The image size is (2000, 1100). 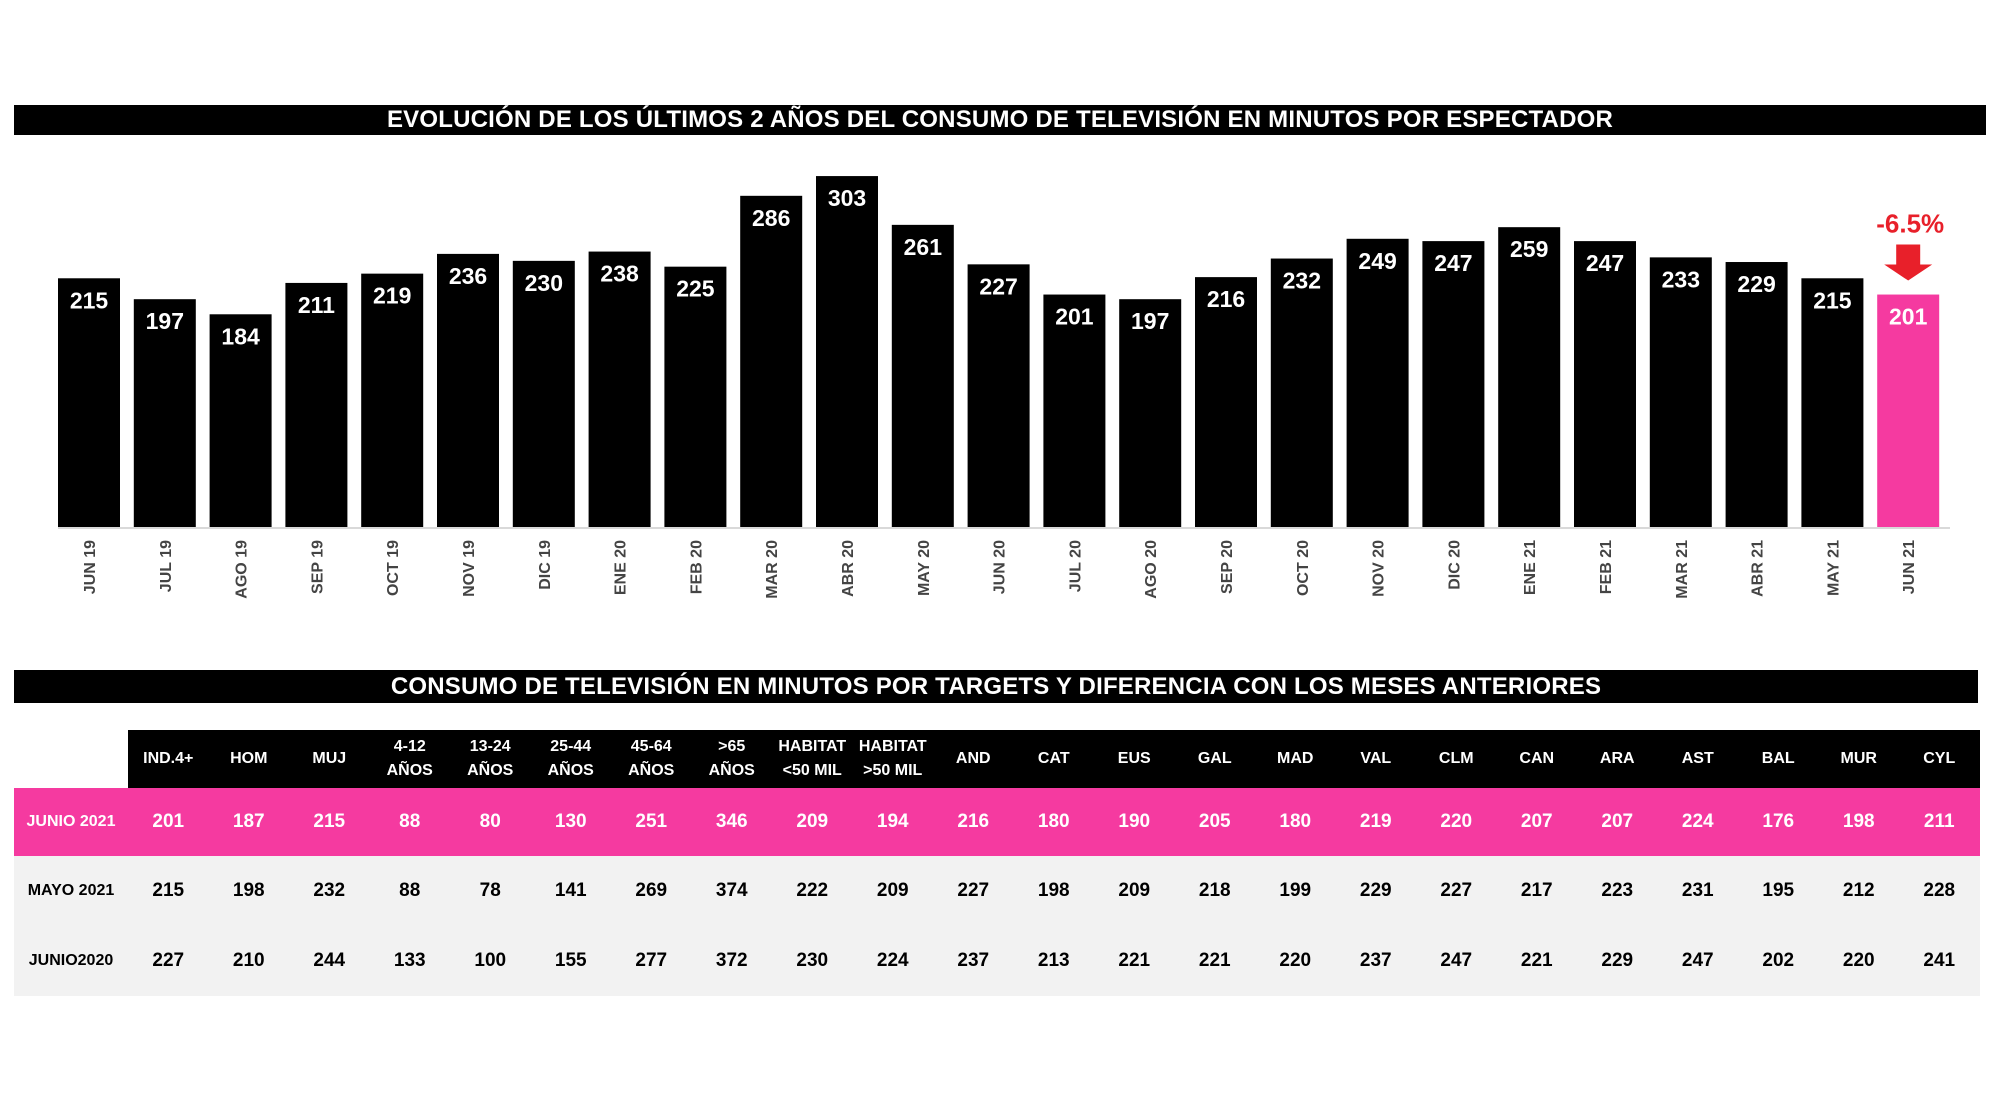 What do you see at coordinates (1758, 568) in the screenshot?
I see `tick-label-abr-21: ABR 21` at bounding box center [1758, 568].